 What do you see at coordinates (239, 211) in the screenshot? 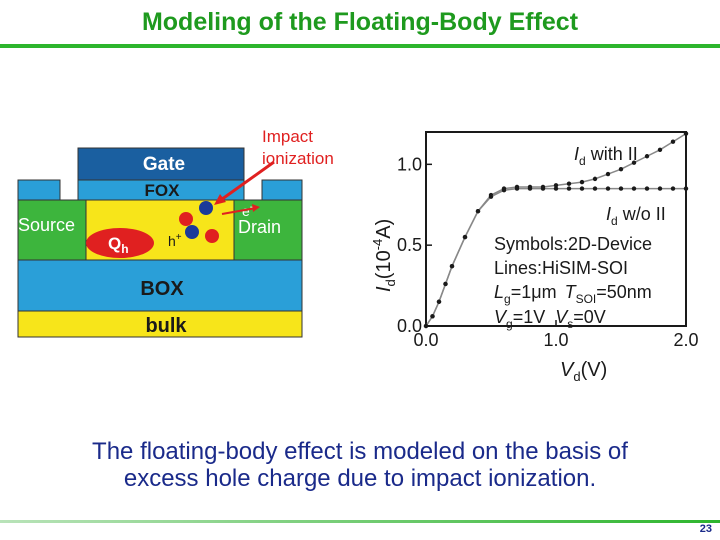
I see `electron-arrow` at bounding box center [239, 211].